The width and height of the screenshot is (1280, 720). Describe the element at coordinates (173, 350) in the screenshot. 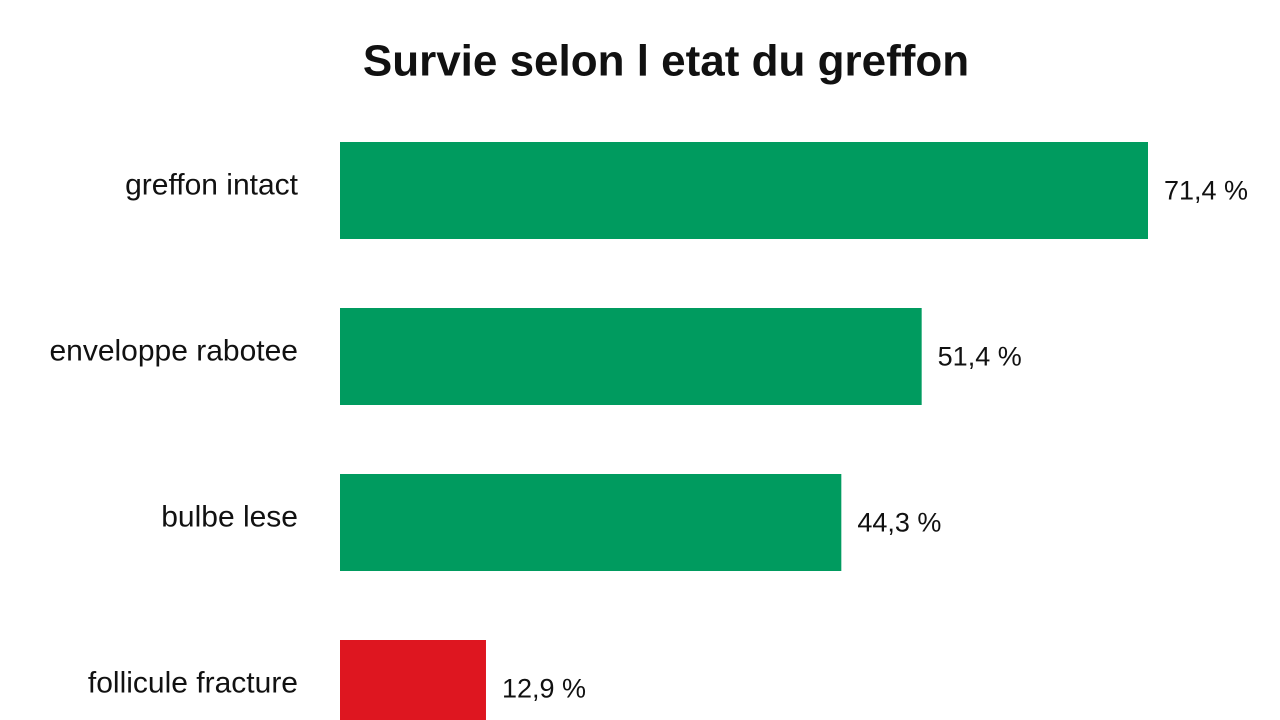

I see `category-label: enveloppe rabotee` at that location.